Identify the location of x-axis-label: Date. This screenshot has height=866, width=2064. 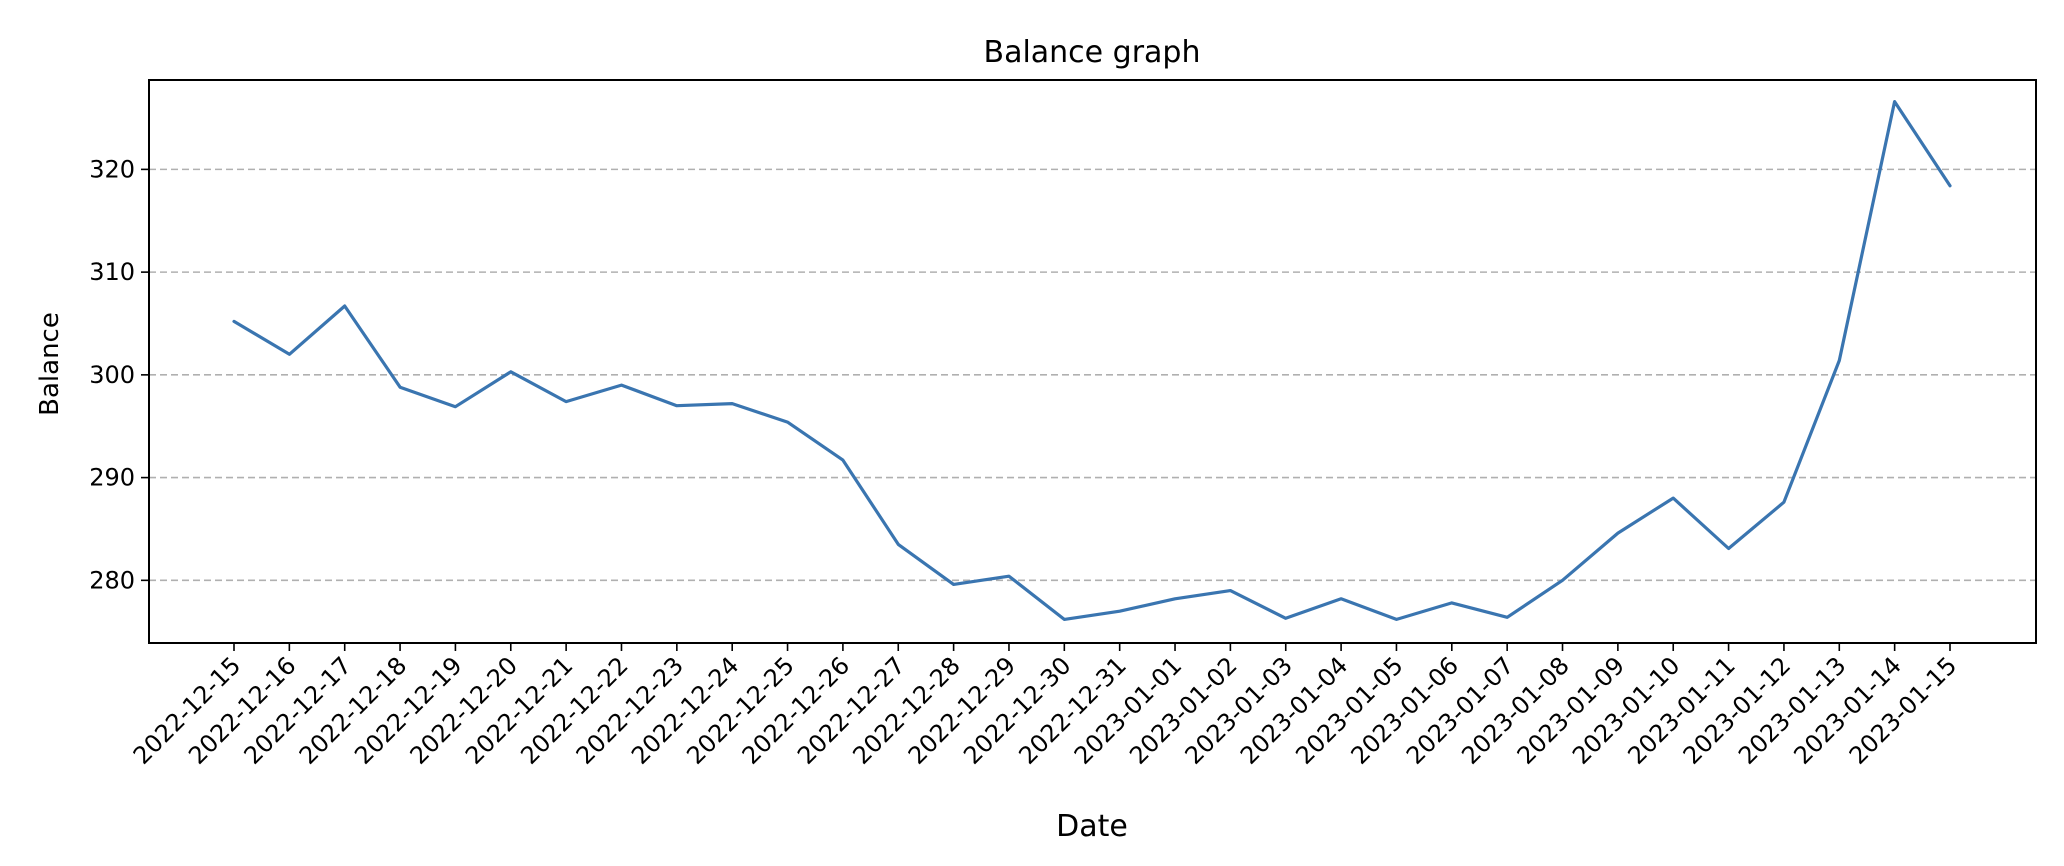
(1092, 826).